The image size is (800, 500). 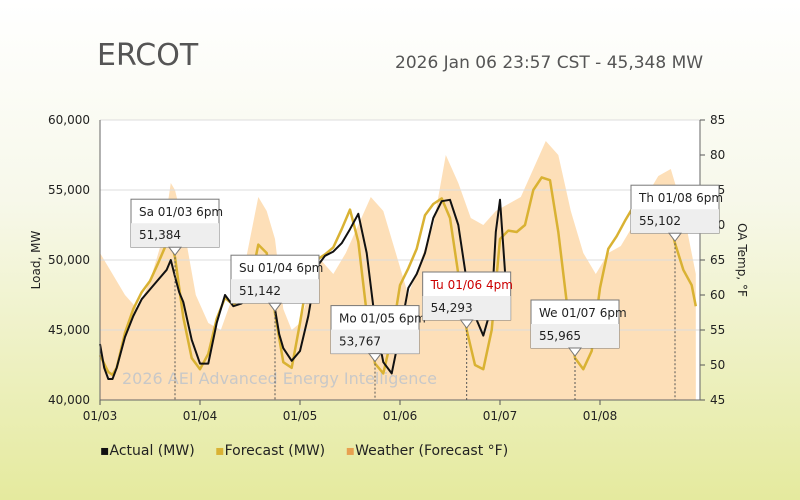 What do you see at coordinates (680, 198) in the screenshot?
I see `peak-callout-label: Th 01/08 6pm` at bounding box center [680, 198].